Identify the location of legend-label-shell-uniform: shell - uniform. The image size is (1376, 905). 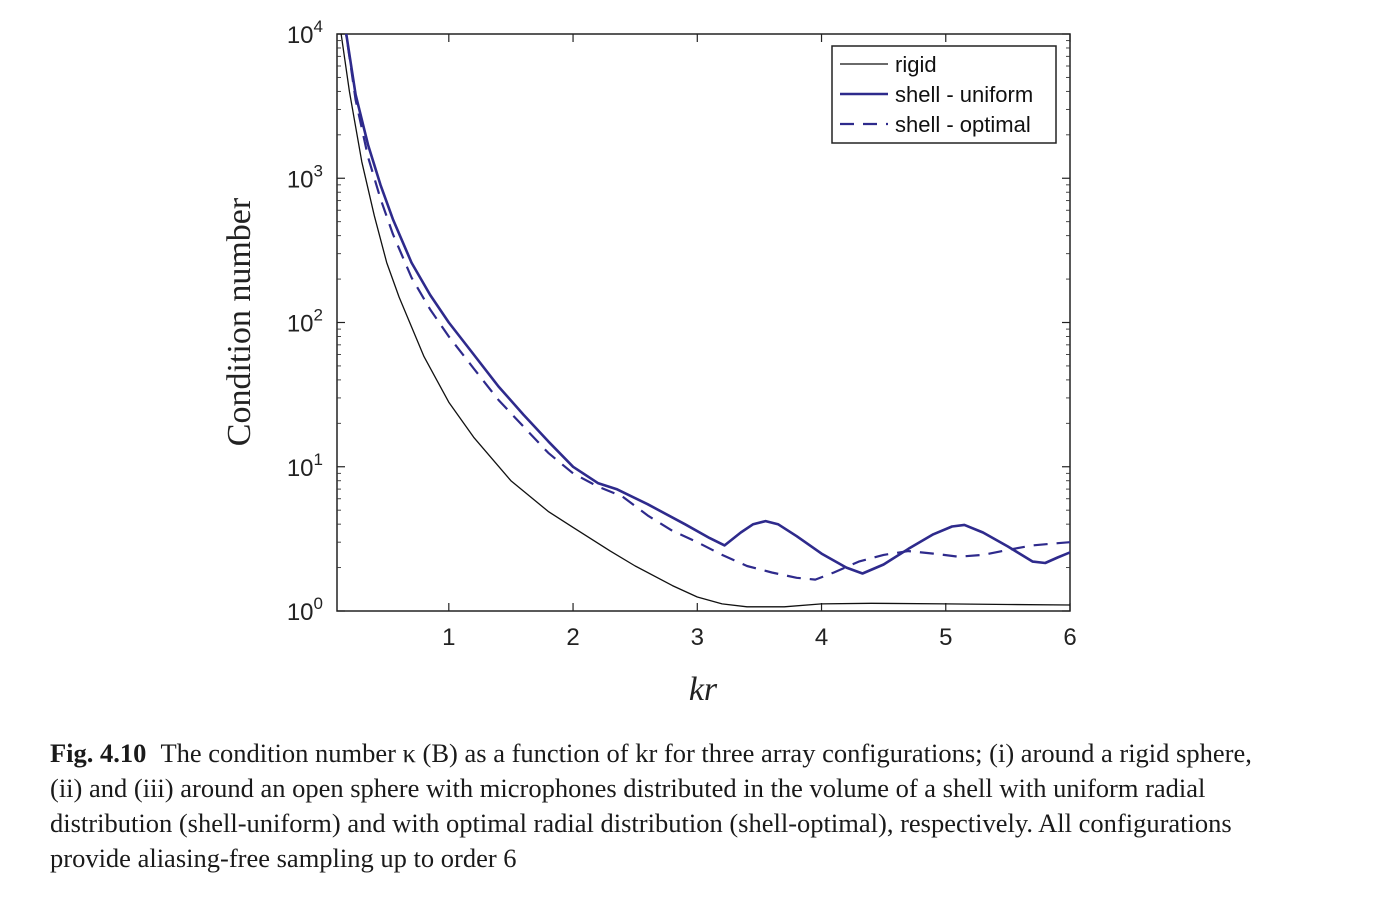
(964, 94).